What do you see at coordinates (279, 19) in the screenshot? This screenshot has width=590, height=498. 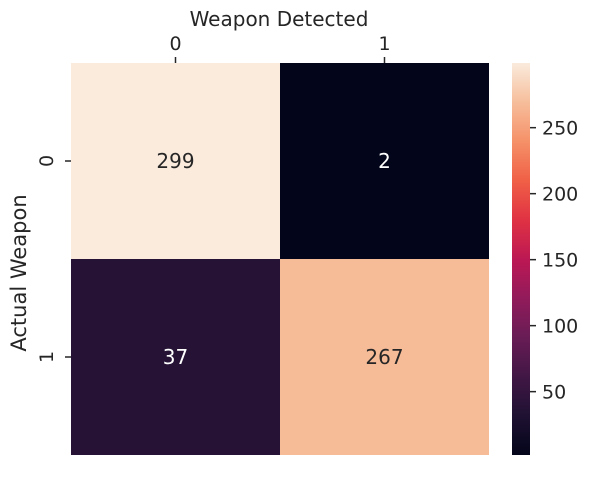 I see `x-axis-title: Weapon Detected` at bounding box center [279, 19].